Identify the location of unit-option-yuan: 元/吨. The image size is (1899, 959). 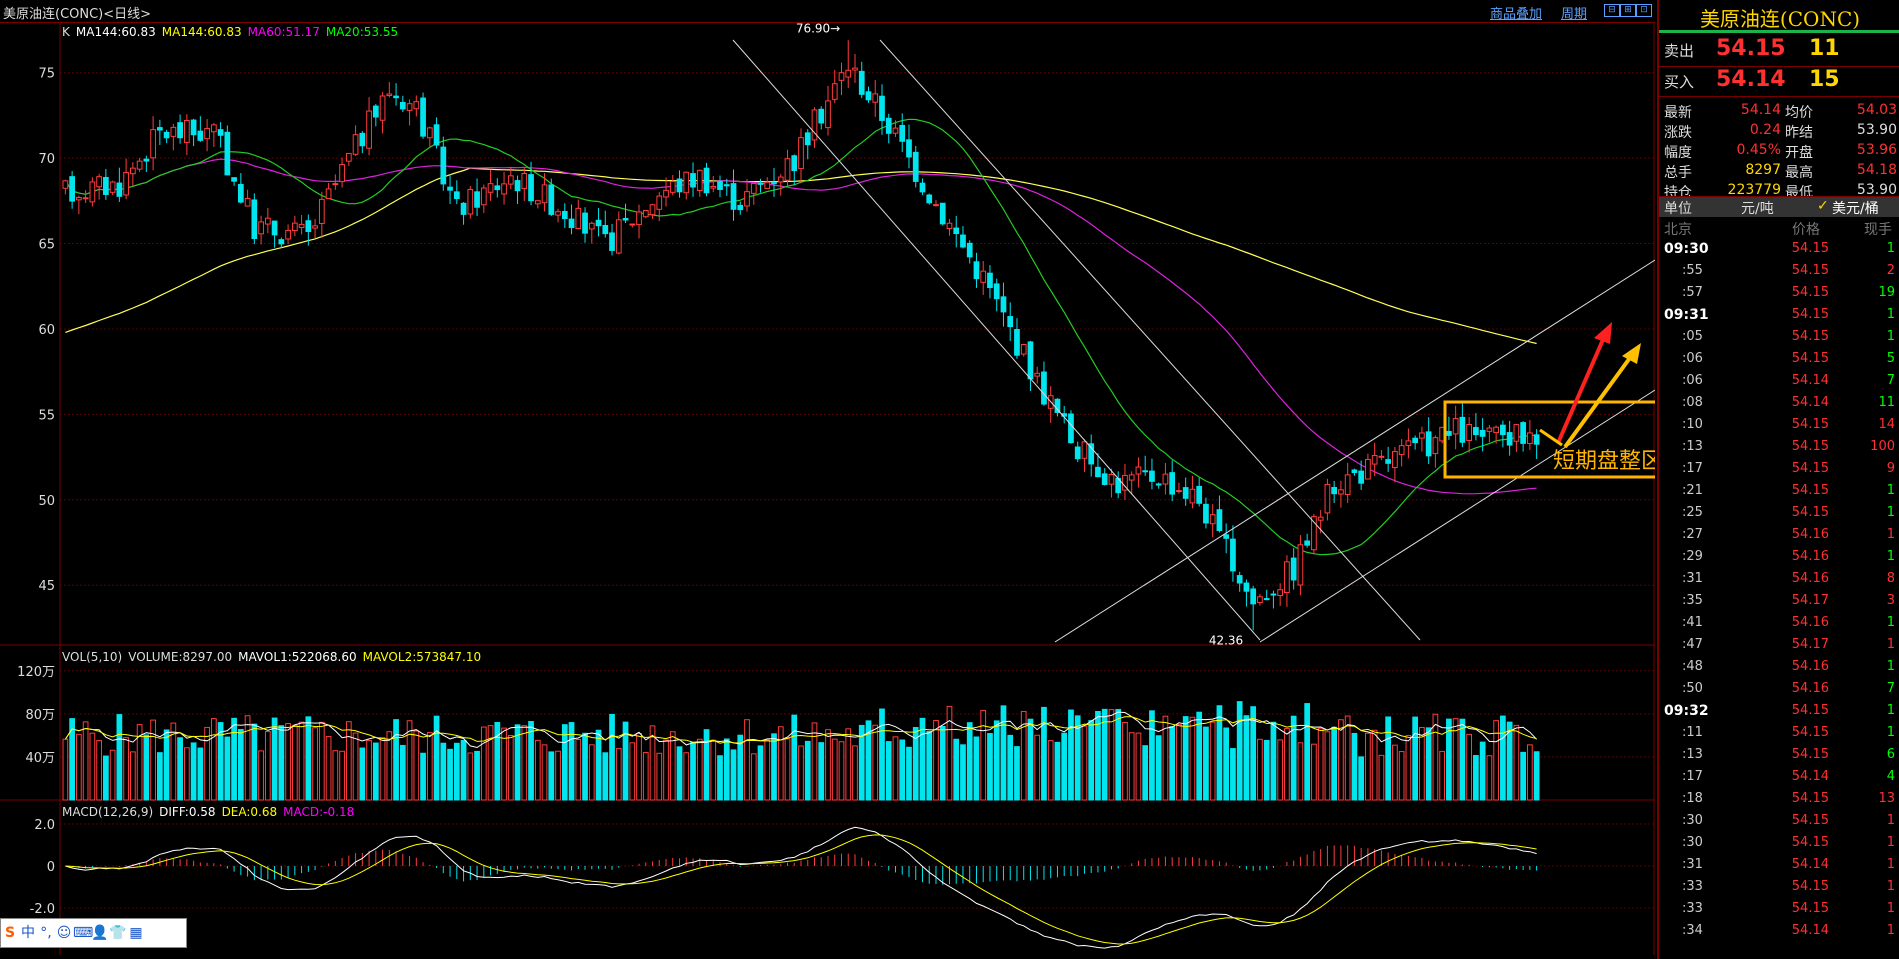
(1757, 209).